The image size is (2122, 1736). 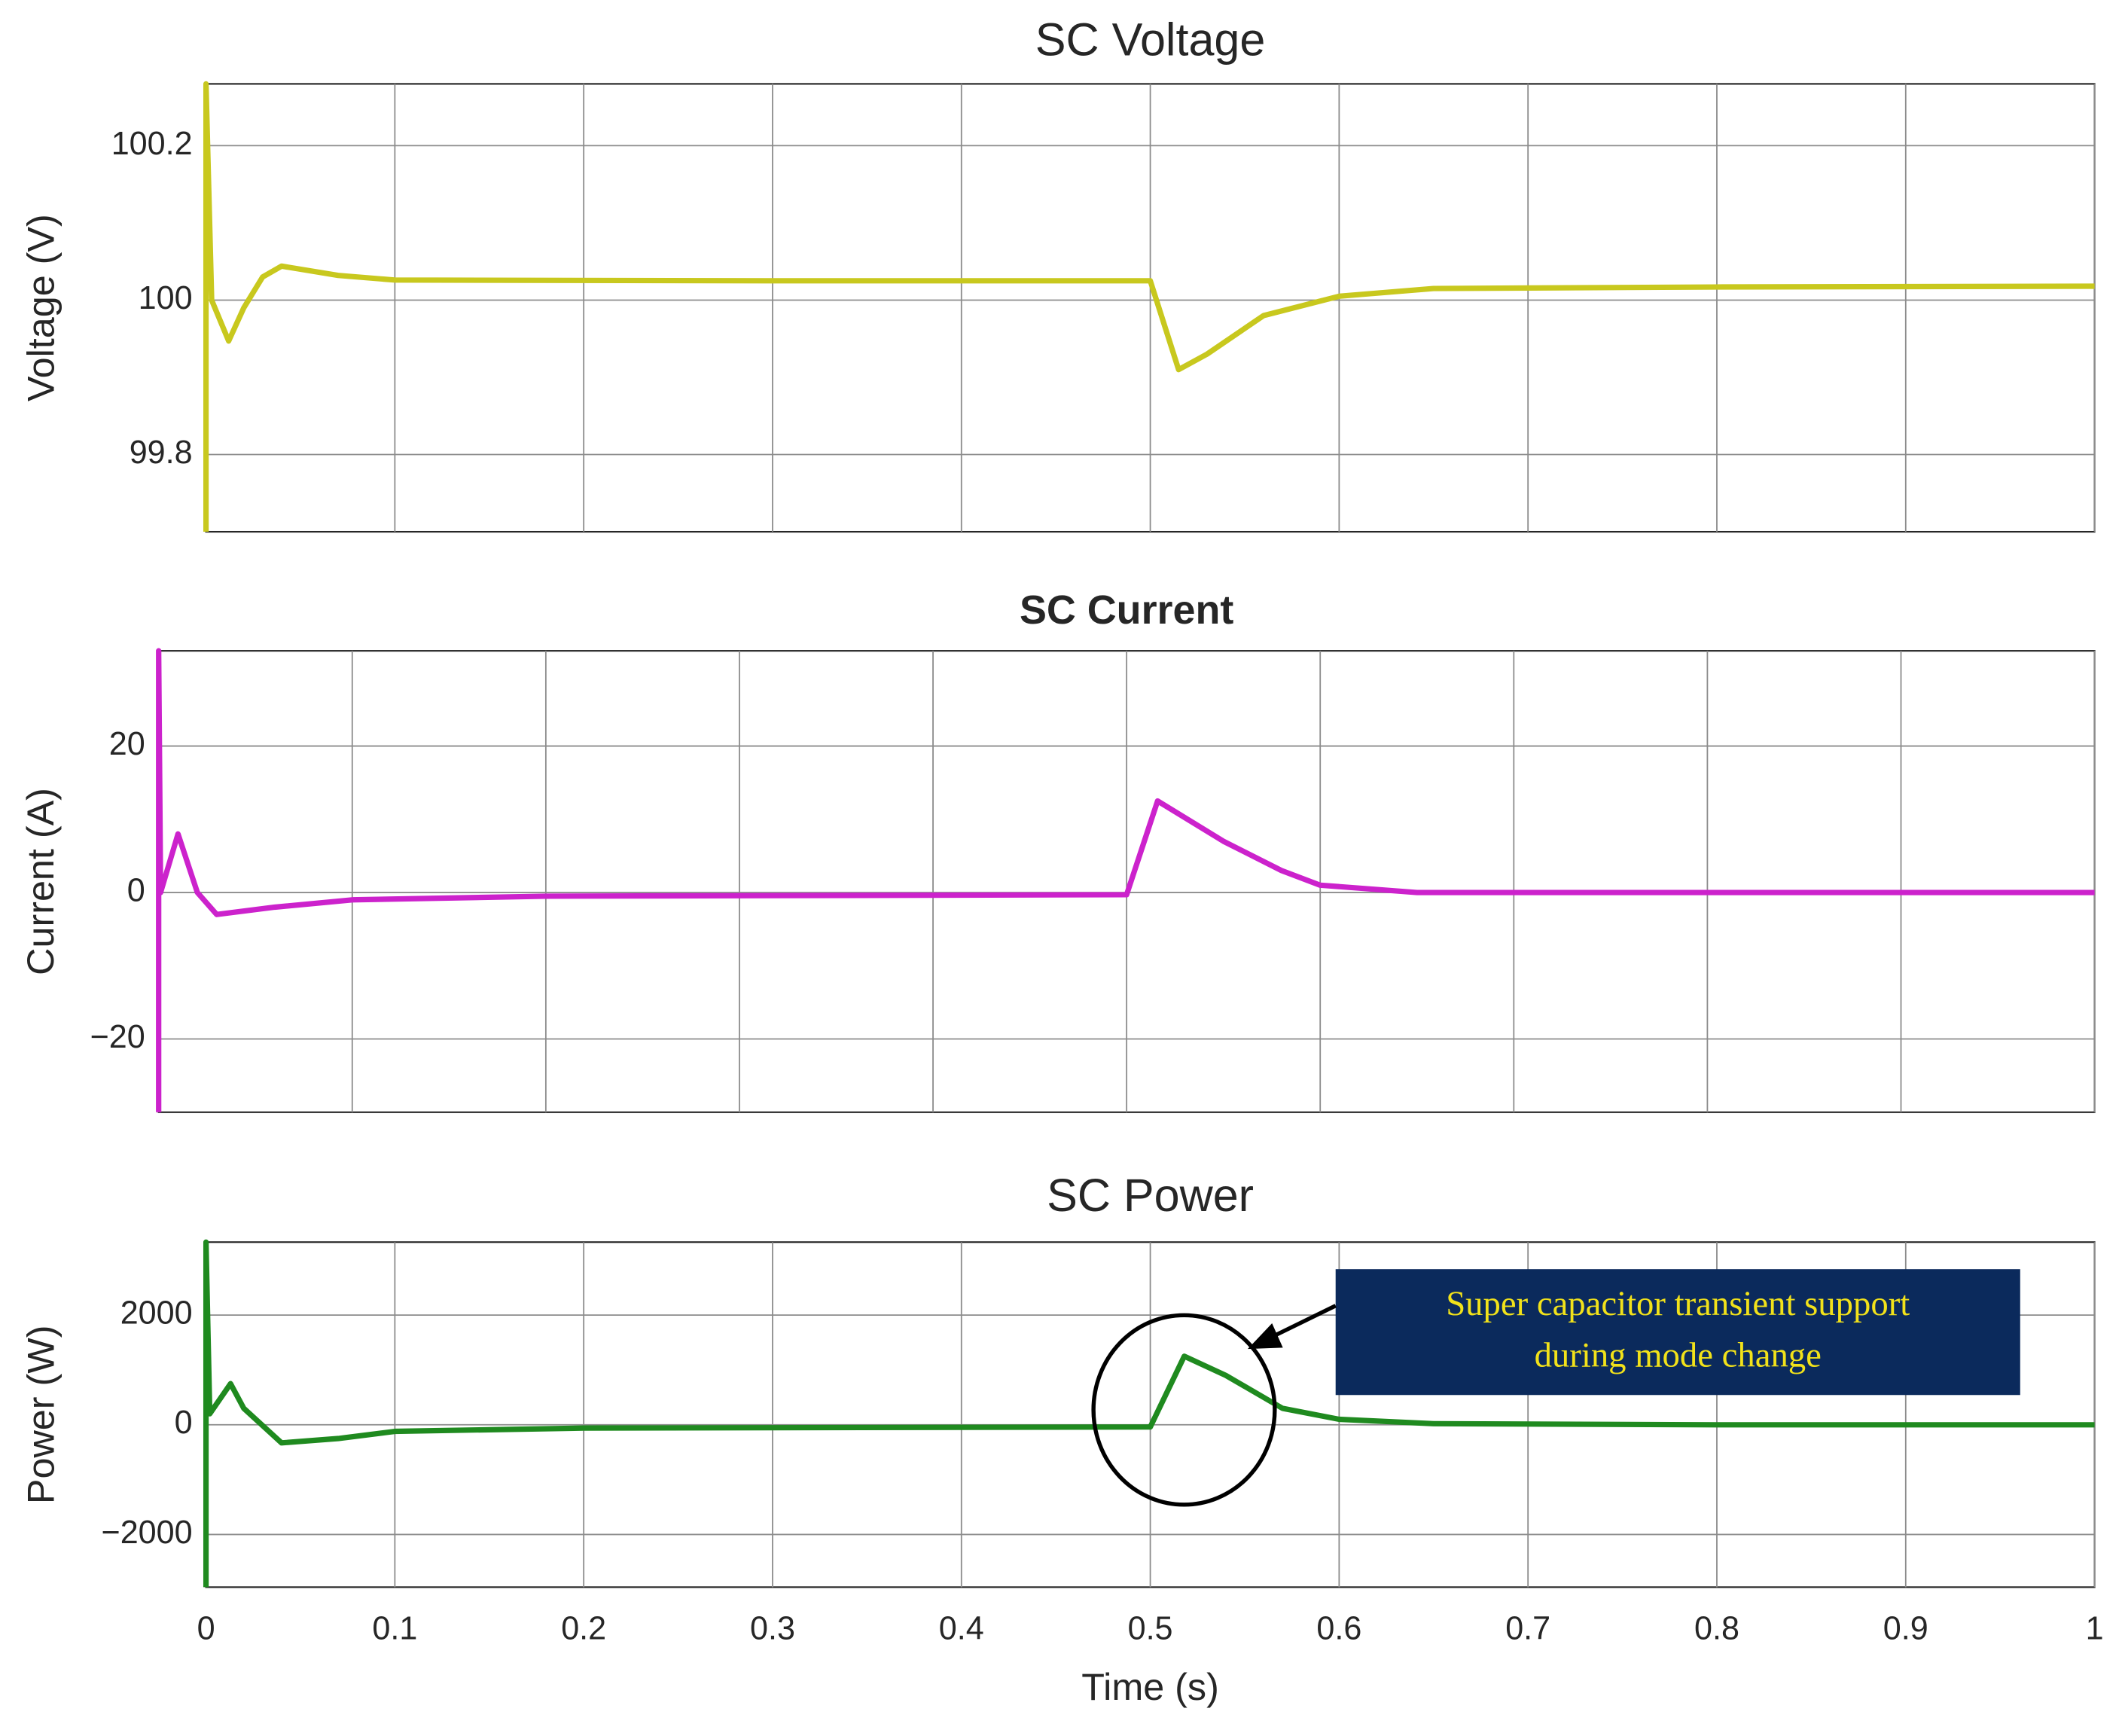 I want to click on x-tick-label: 0, so click(x=206, y=1628).